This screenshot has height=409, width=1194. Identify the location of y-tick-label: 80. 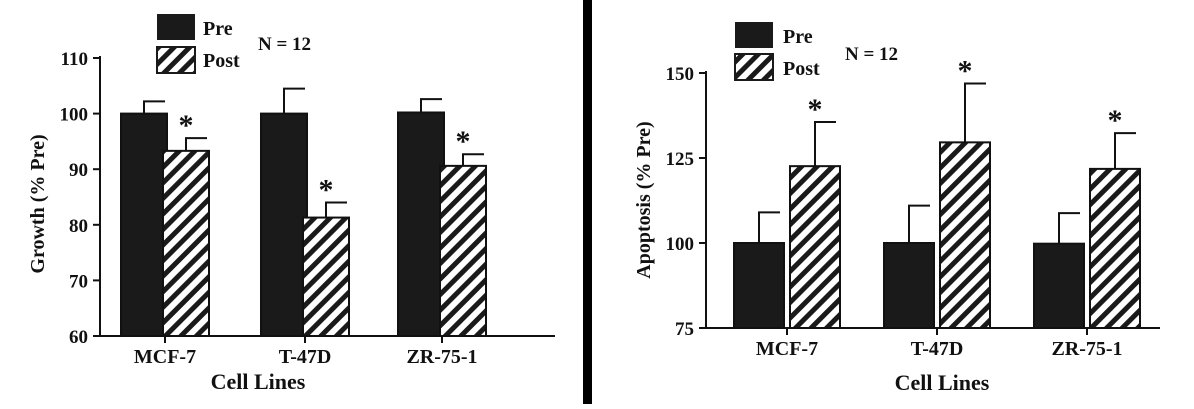
(78, 226).